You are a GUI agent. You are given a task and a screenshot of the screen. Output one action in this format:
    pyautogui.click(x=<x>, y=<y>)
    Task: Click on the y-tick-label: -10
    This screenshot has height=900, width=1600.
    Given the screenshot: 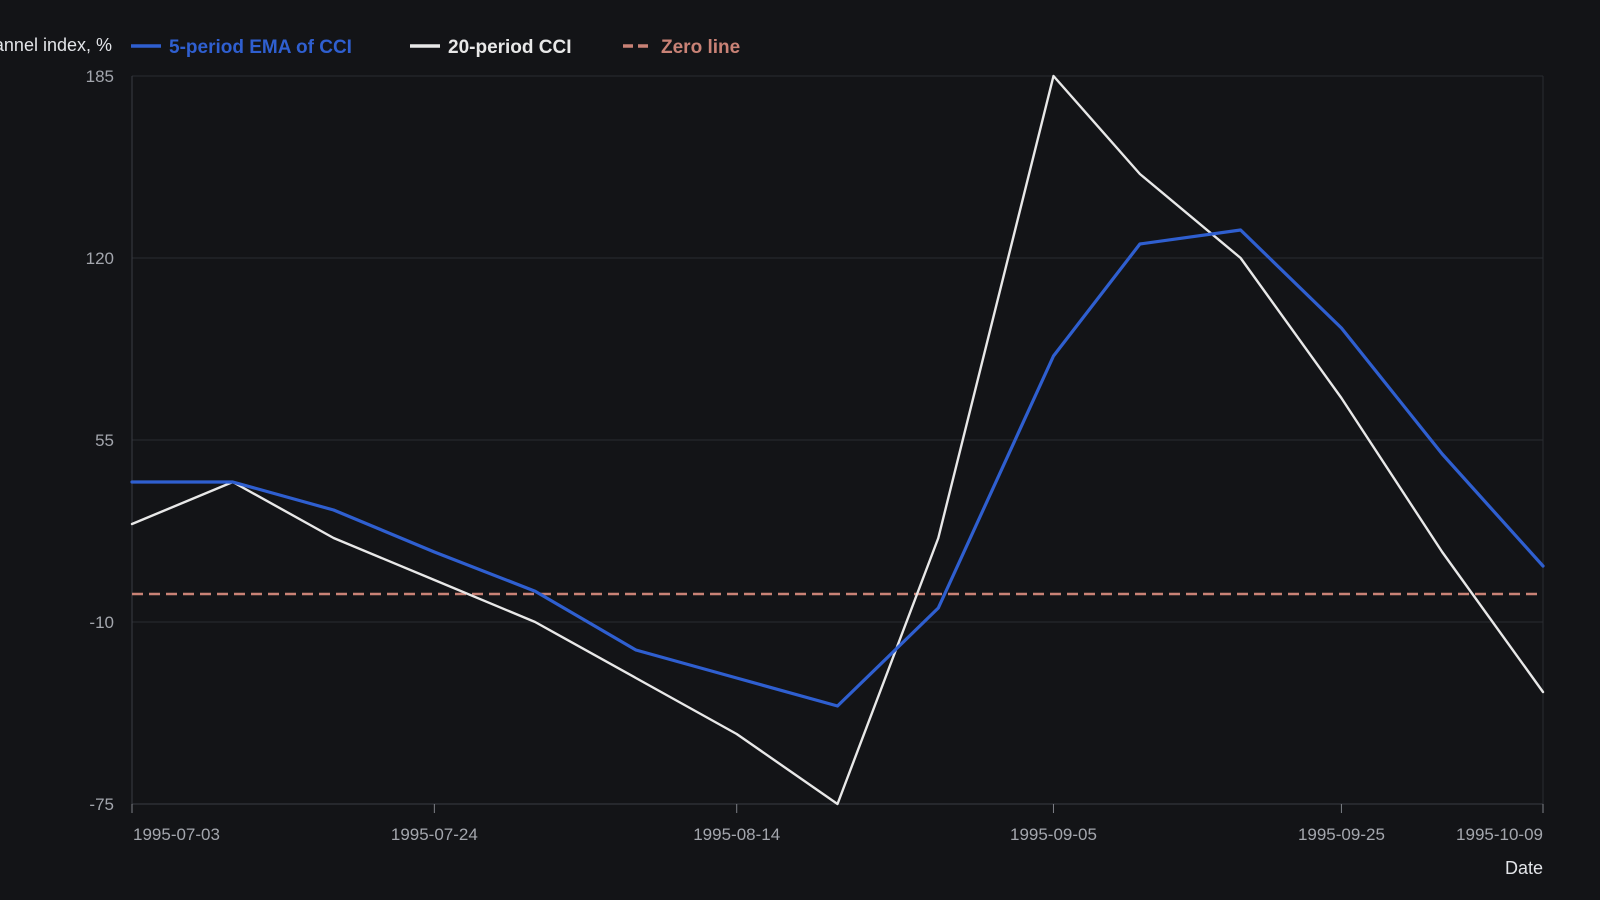 What is the action you would take?
    pyautogui.click(x=101, y=622)
    